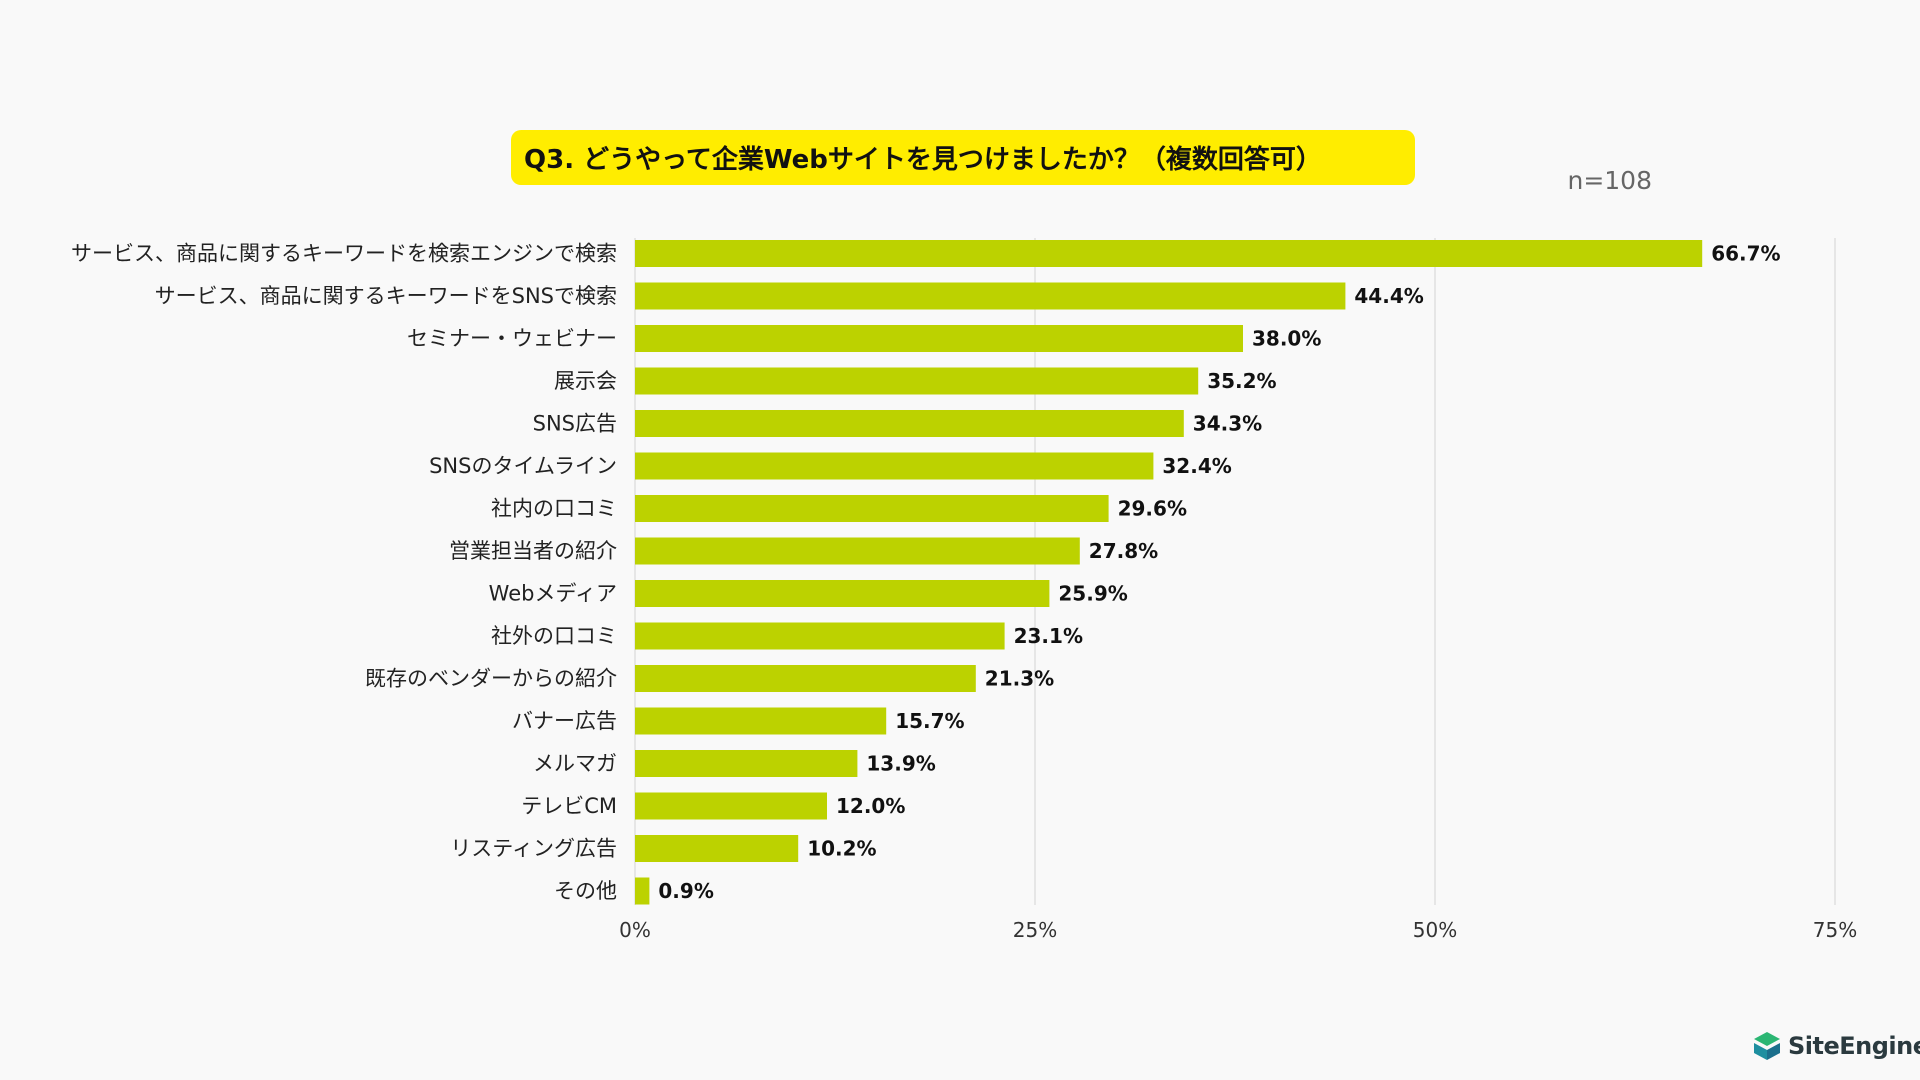 This screenshot has width=1920, height=1080. Describe the element at coordinates (585, 381) in the screenshot. I see `category-label: 展示会` at that location.